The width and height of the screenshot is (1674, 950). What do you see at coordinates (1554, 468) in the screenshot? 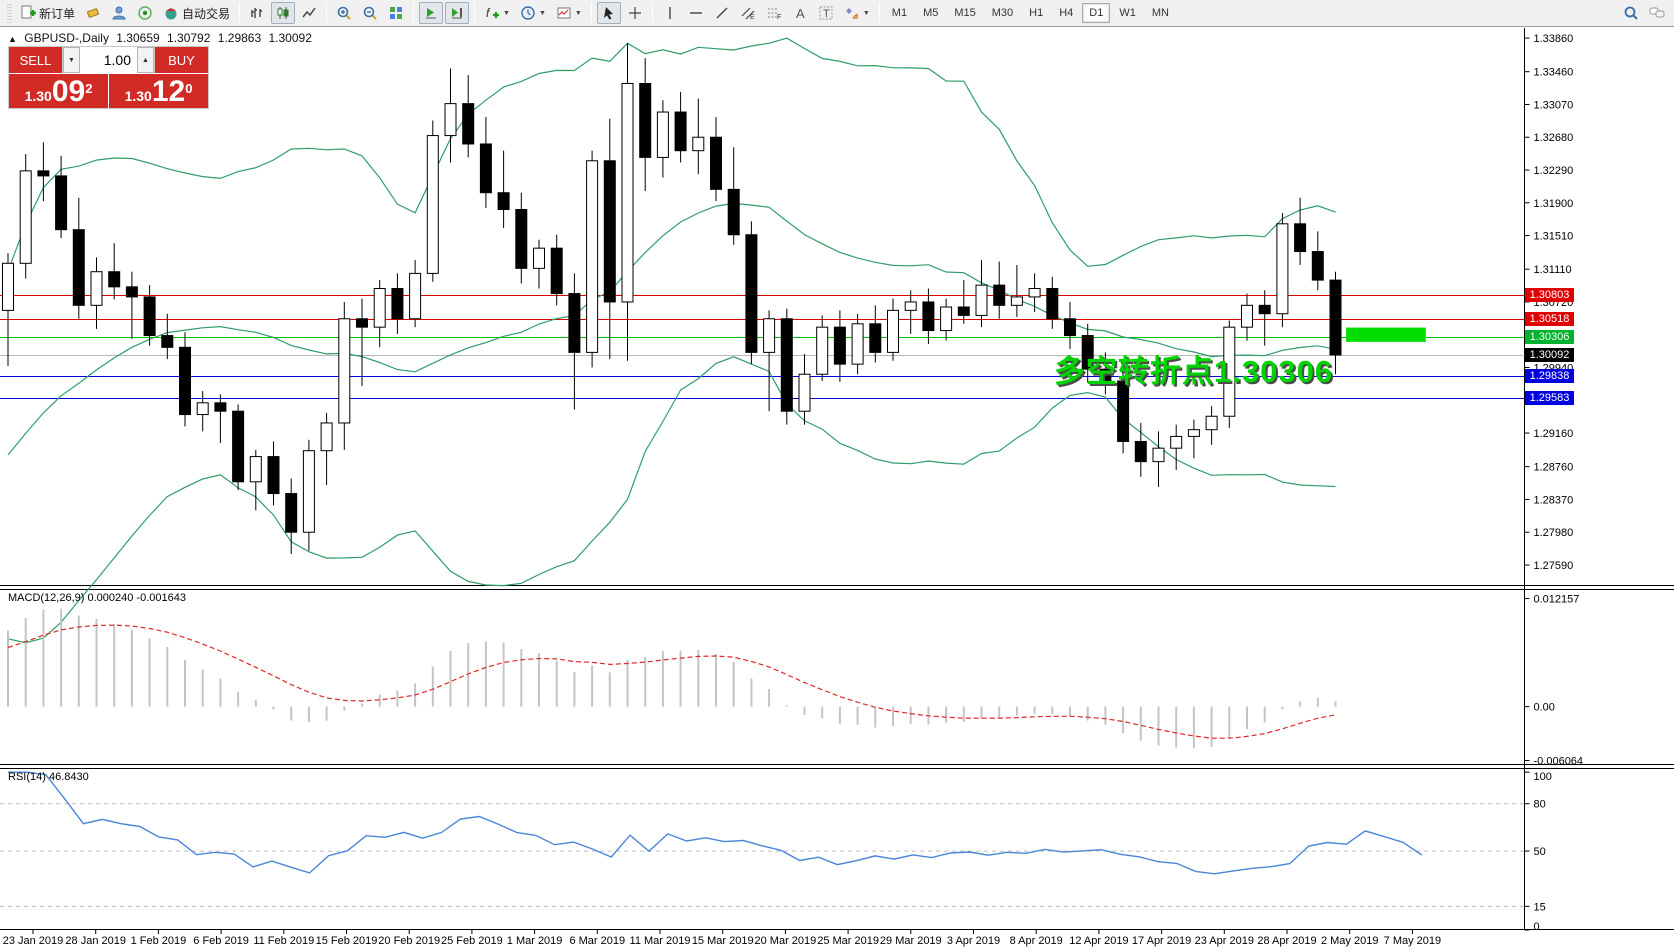
I see `svg-text: 1.28760` at bounding box center [1554, 468].